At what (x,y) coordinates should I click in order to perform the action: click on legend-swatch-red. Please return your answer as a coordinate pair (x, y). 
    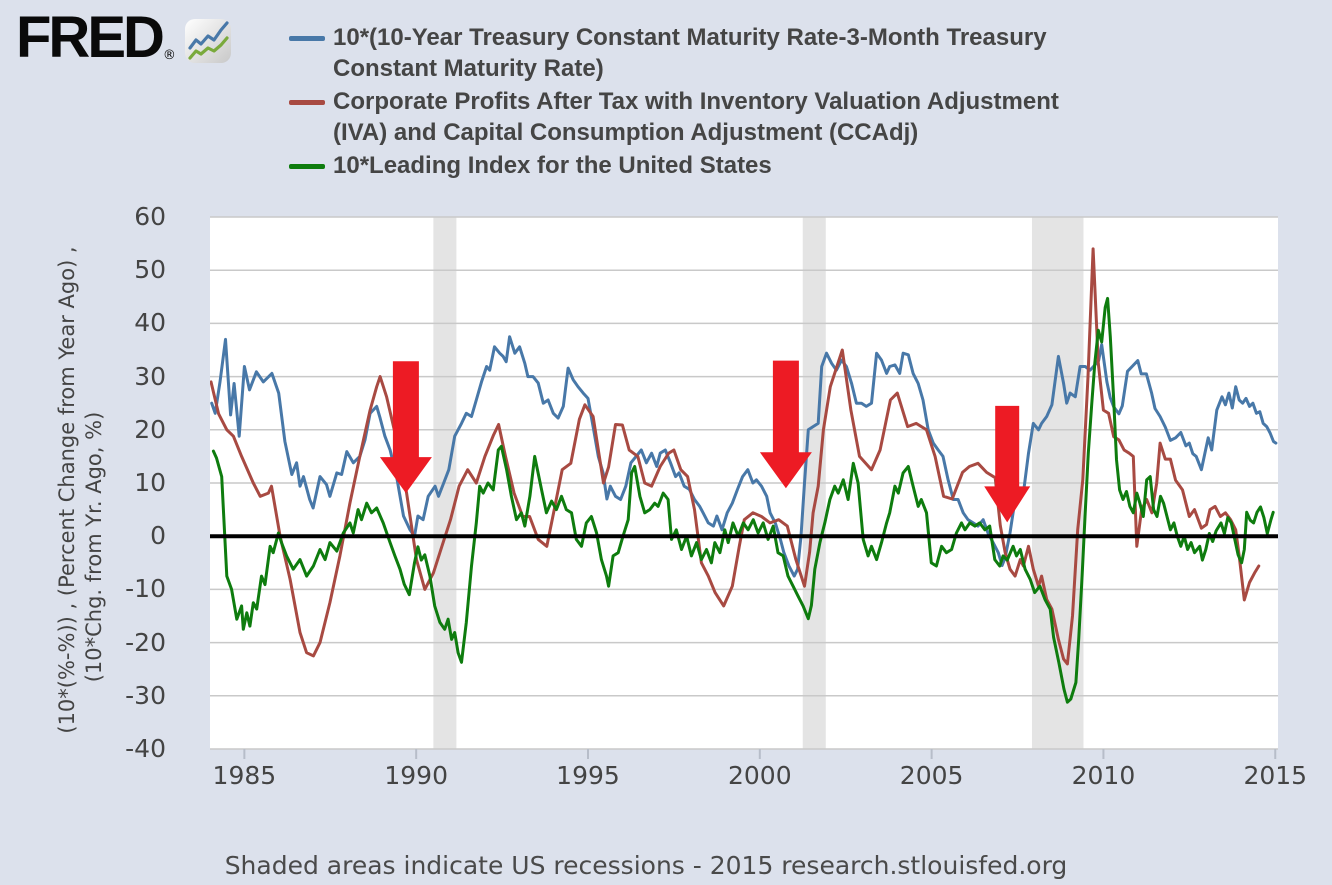
    Looking at the image, I should click on (307, 102).